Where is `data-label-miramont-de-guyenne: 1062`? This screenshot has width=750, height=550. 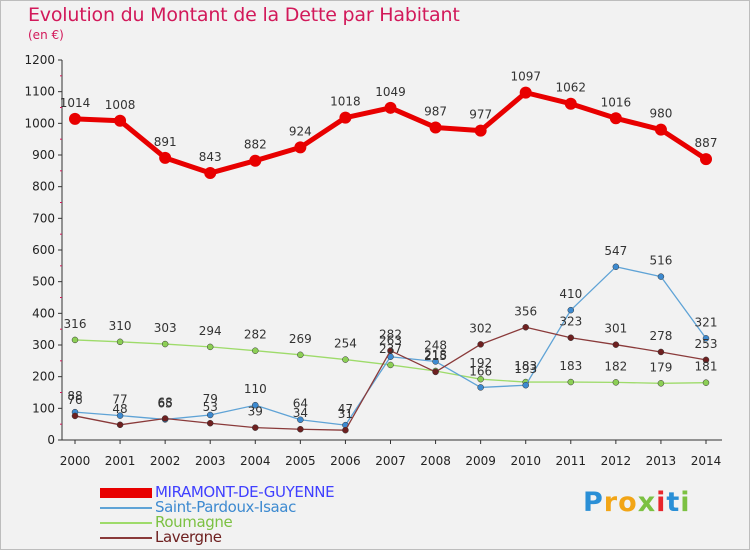
data-label-miramont-de-guyenne: 1062 is located at coordinates (571, 88).